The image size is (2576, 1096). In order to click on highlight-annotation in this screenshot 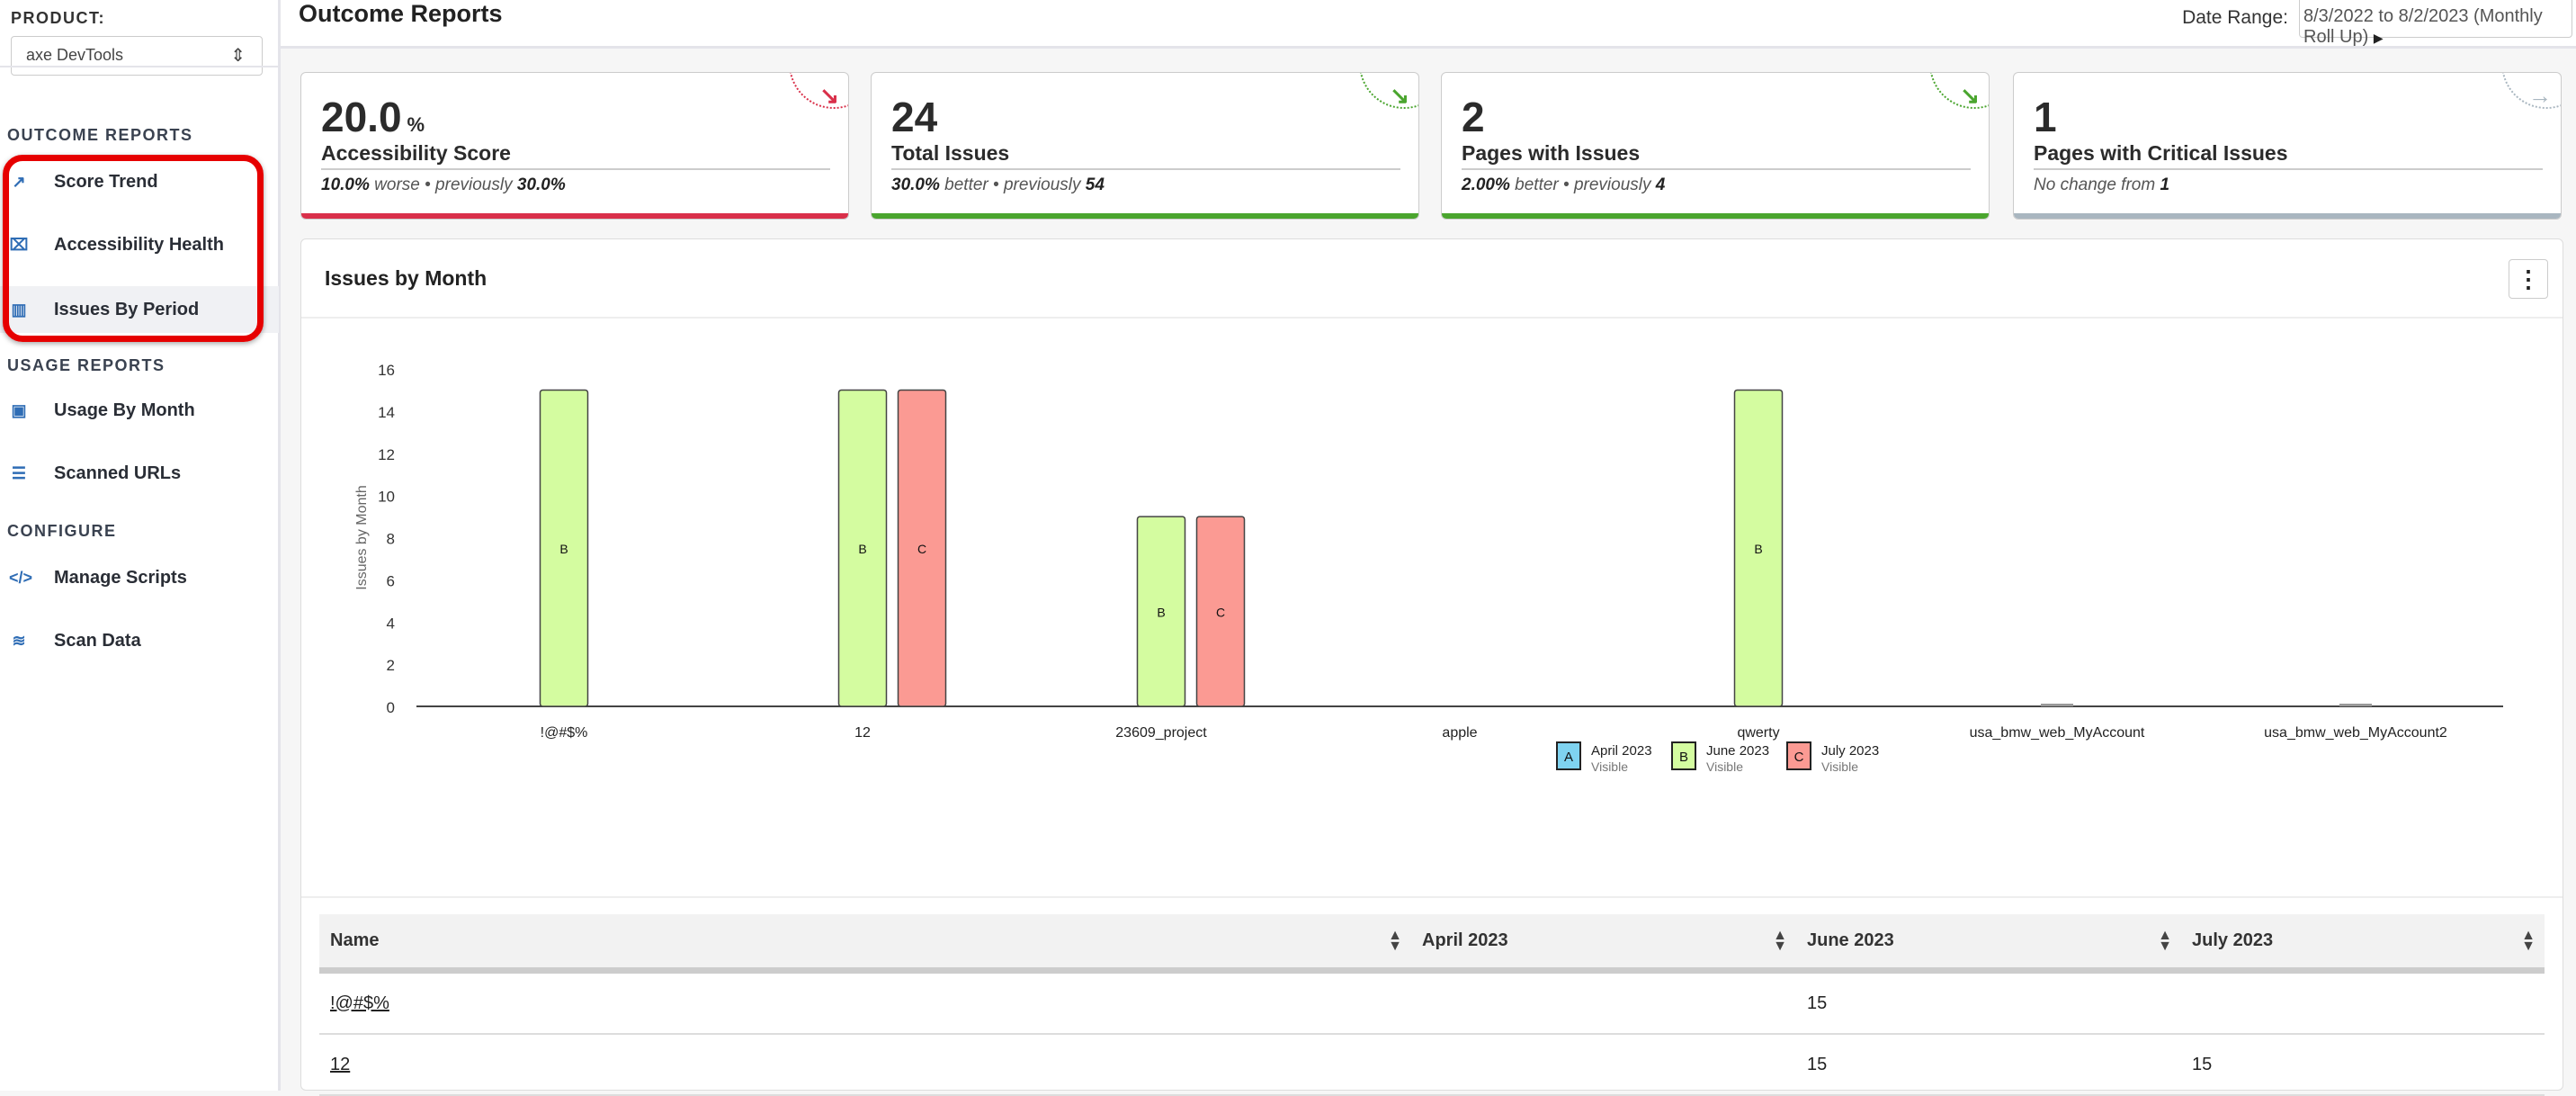, I will do `click(133, 249)`.